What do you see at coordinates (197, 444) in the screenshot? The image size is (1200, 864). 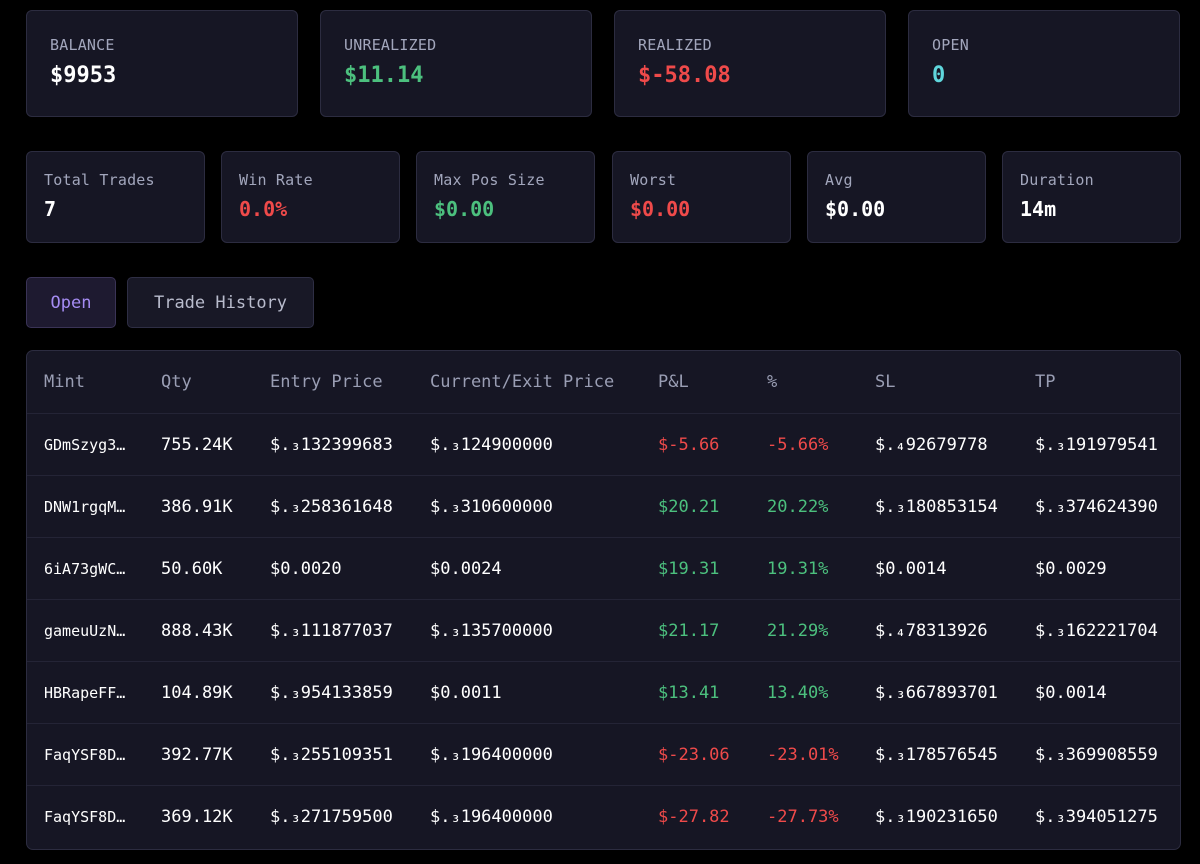 I see `cell-qty: 755.24K` at bounding box center [197, 444].